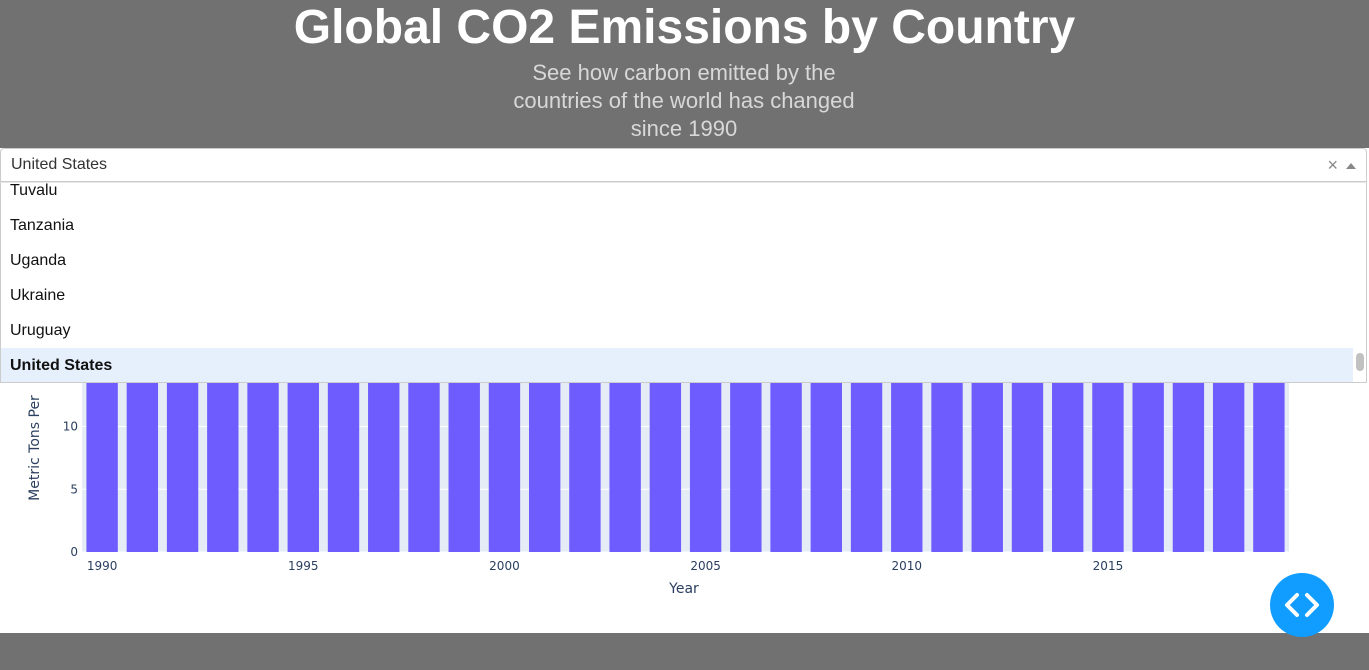  Describe the element at coordinates (1188, 467) in the screenshot. I see `bar-2017` at that location.